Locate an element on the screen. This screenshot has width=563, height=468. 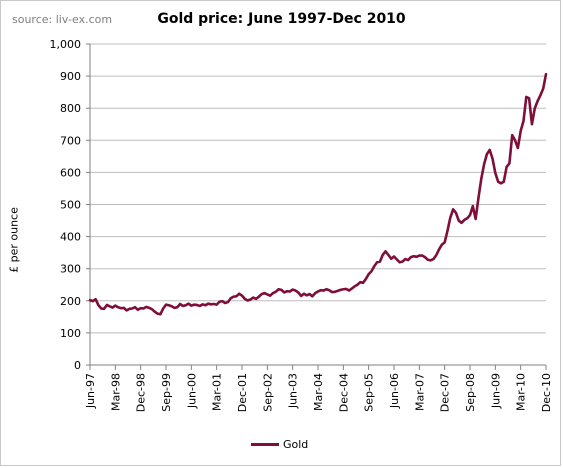
y-tick-label: 200 is located at coordinates (70, 301).